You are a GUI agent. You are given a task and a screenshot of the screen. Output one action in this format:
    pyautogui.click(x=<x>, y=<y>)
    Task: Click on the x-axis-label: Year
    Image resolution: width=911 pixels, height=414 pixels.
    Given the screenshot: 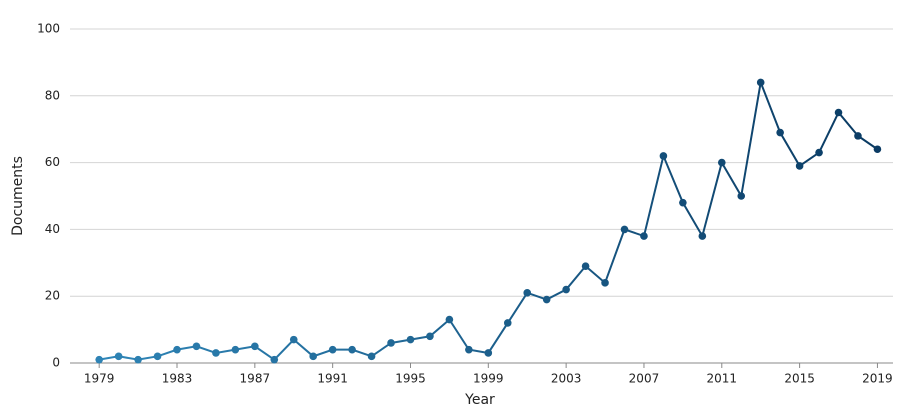 What is the action you would take?
    pyautogui.click(x=479, y=400)
    